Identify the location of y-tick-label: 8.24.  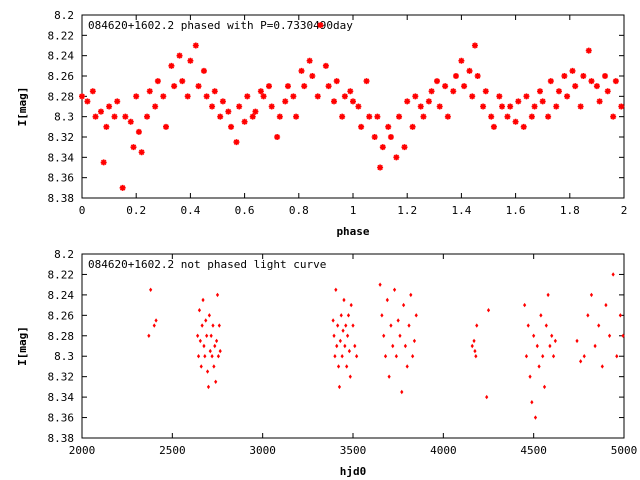
(61, 56).